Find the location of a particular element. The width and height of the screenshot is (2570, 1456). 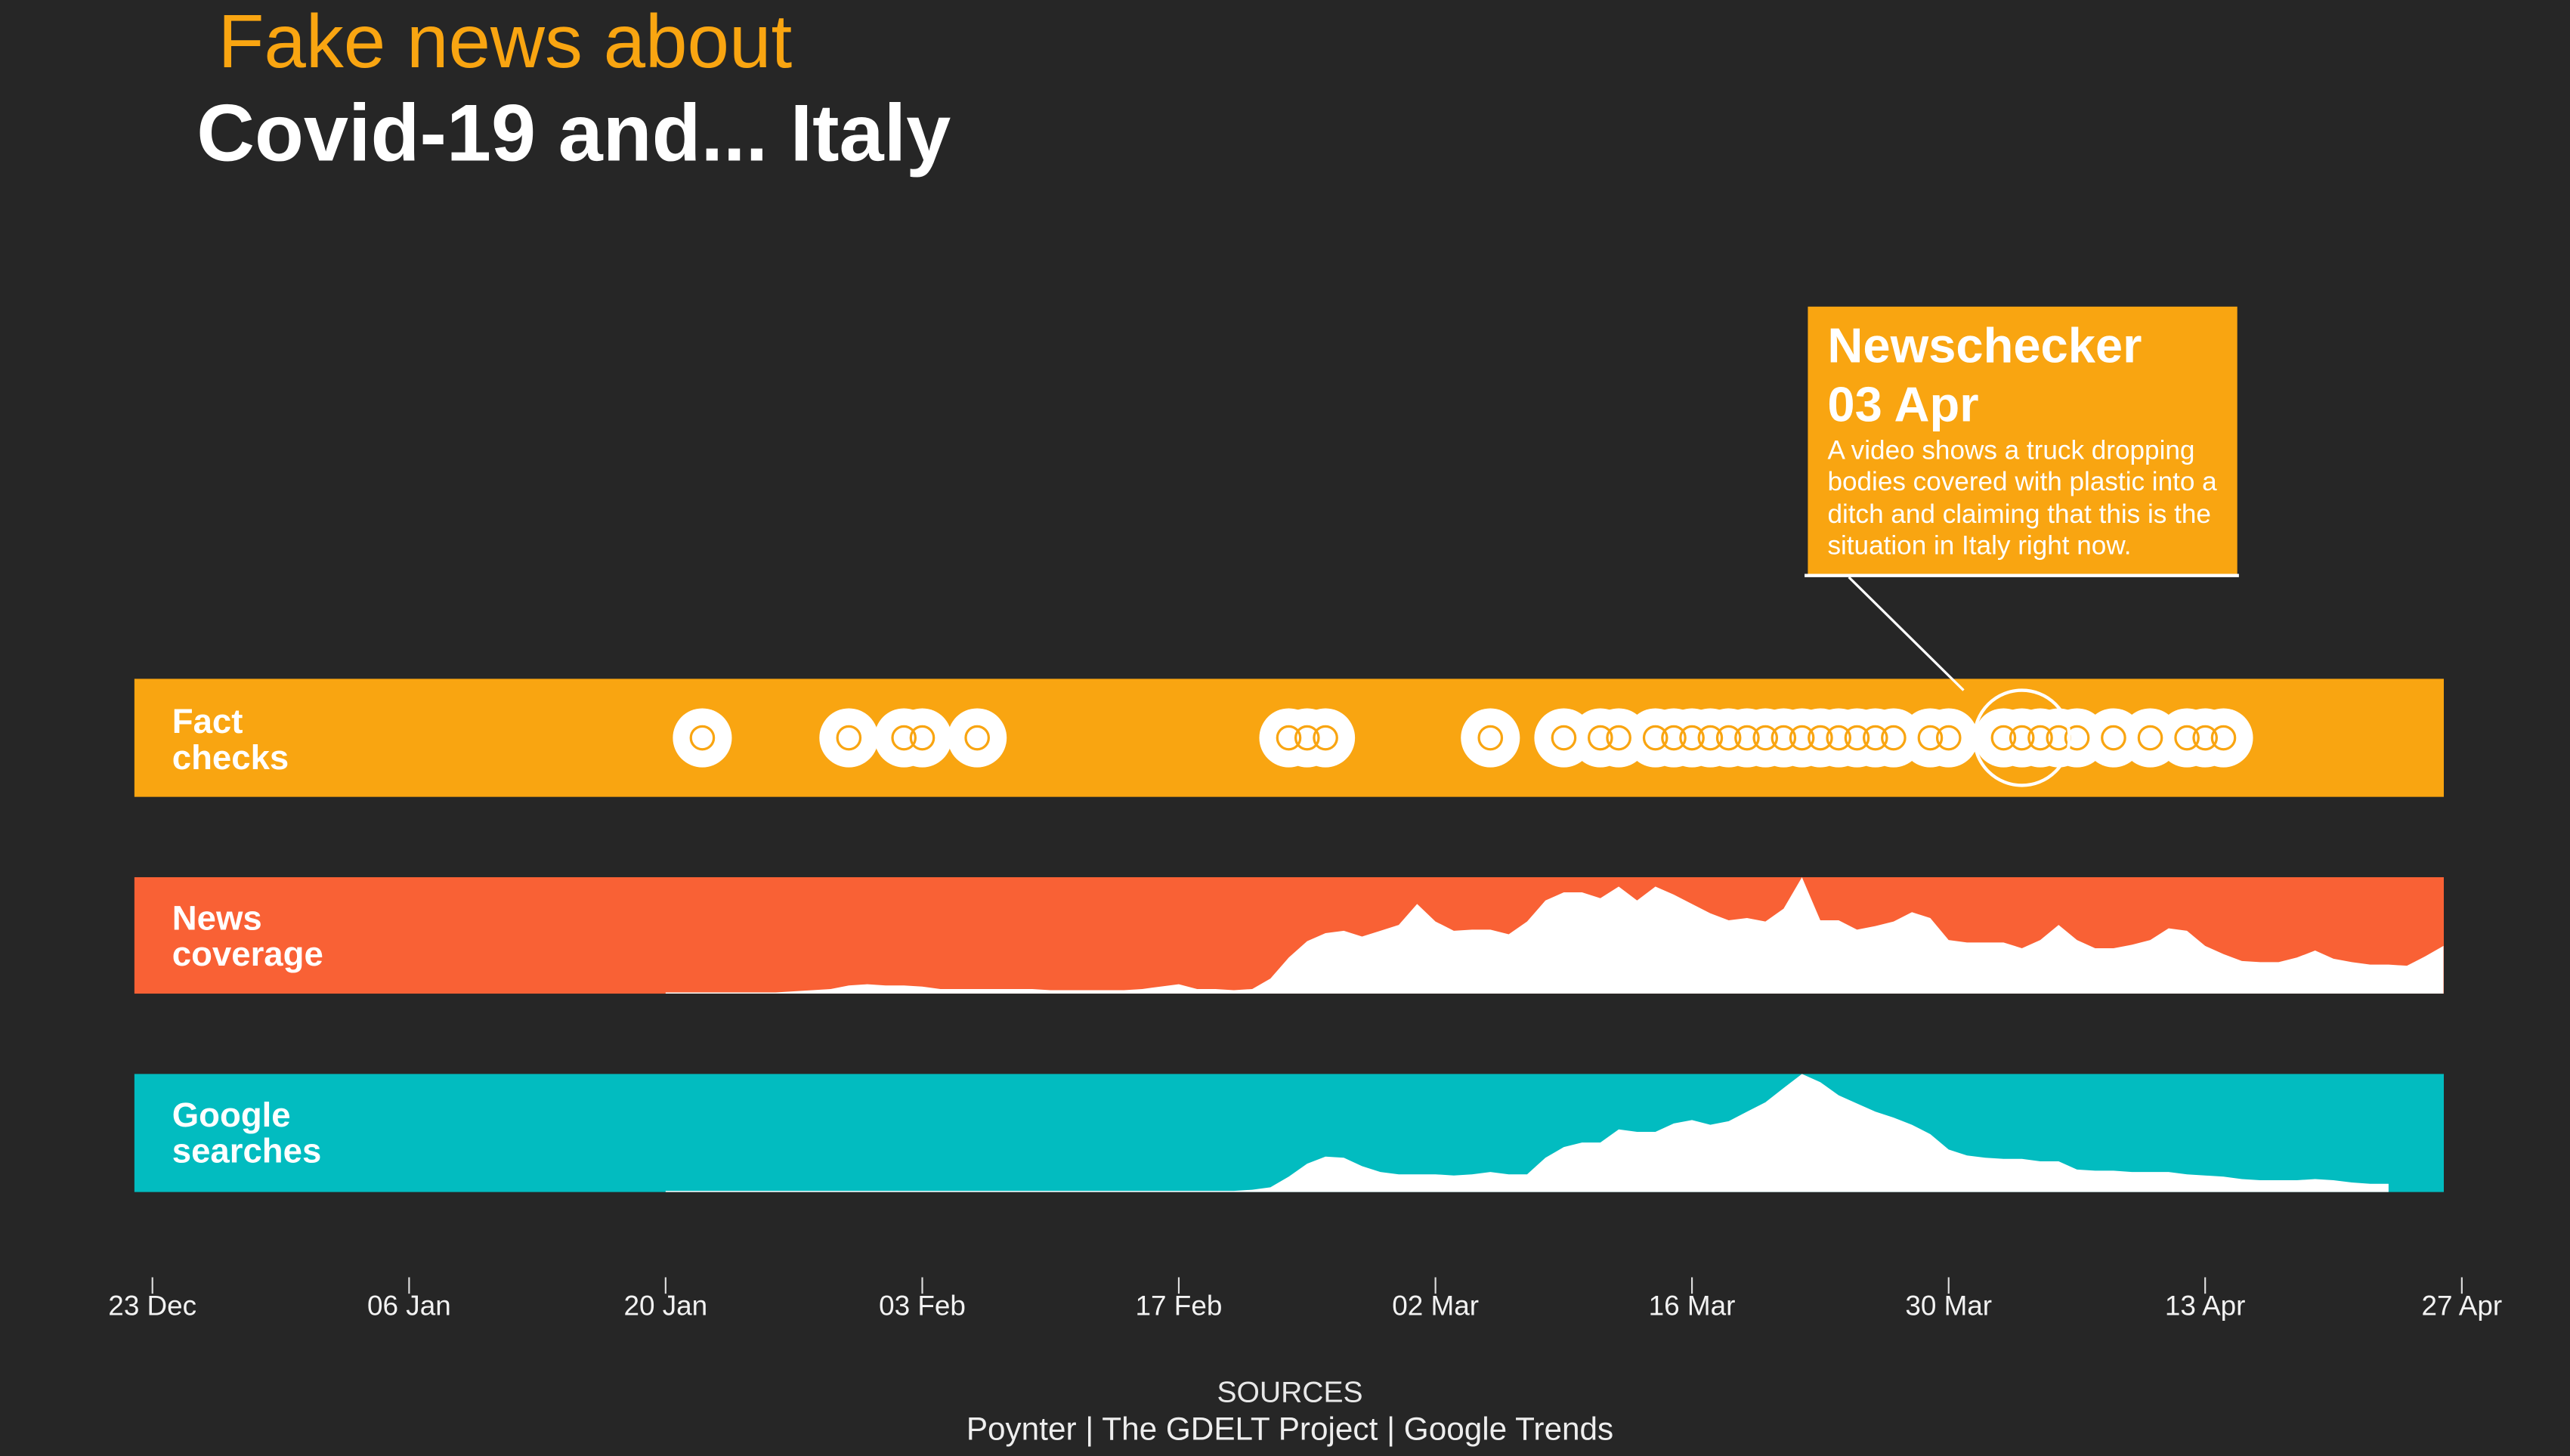

google-searches-area is located at coordinates (1527, 1133).